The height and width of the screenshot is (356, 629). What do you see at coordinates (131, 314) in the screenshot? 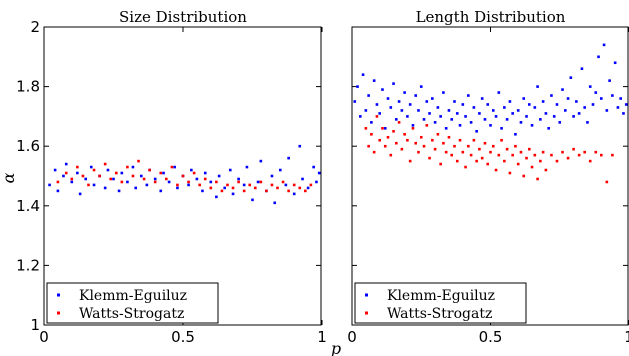
I see `legend-label: Watts-Strogatz` at bounding box center [131, 314].